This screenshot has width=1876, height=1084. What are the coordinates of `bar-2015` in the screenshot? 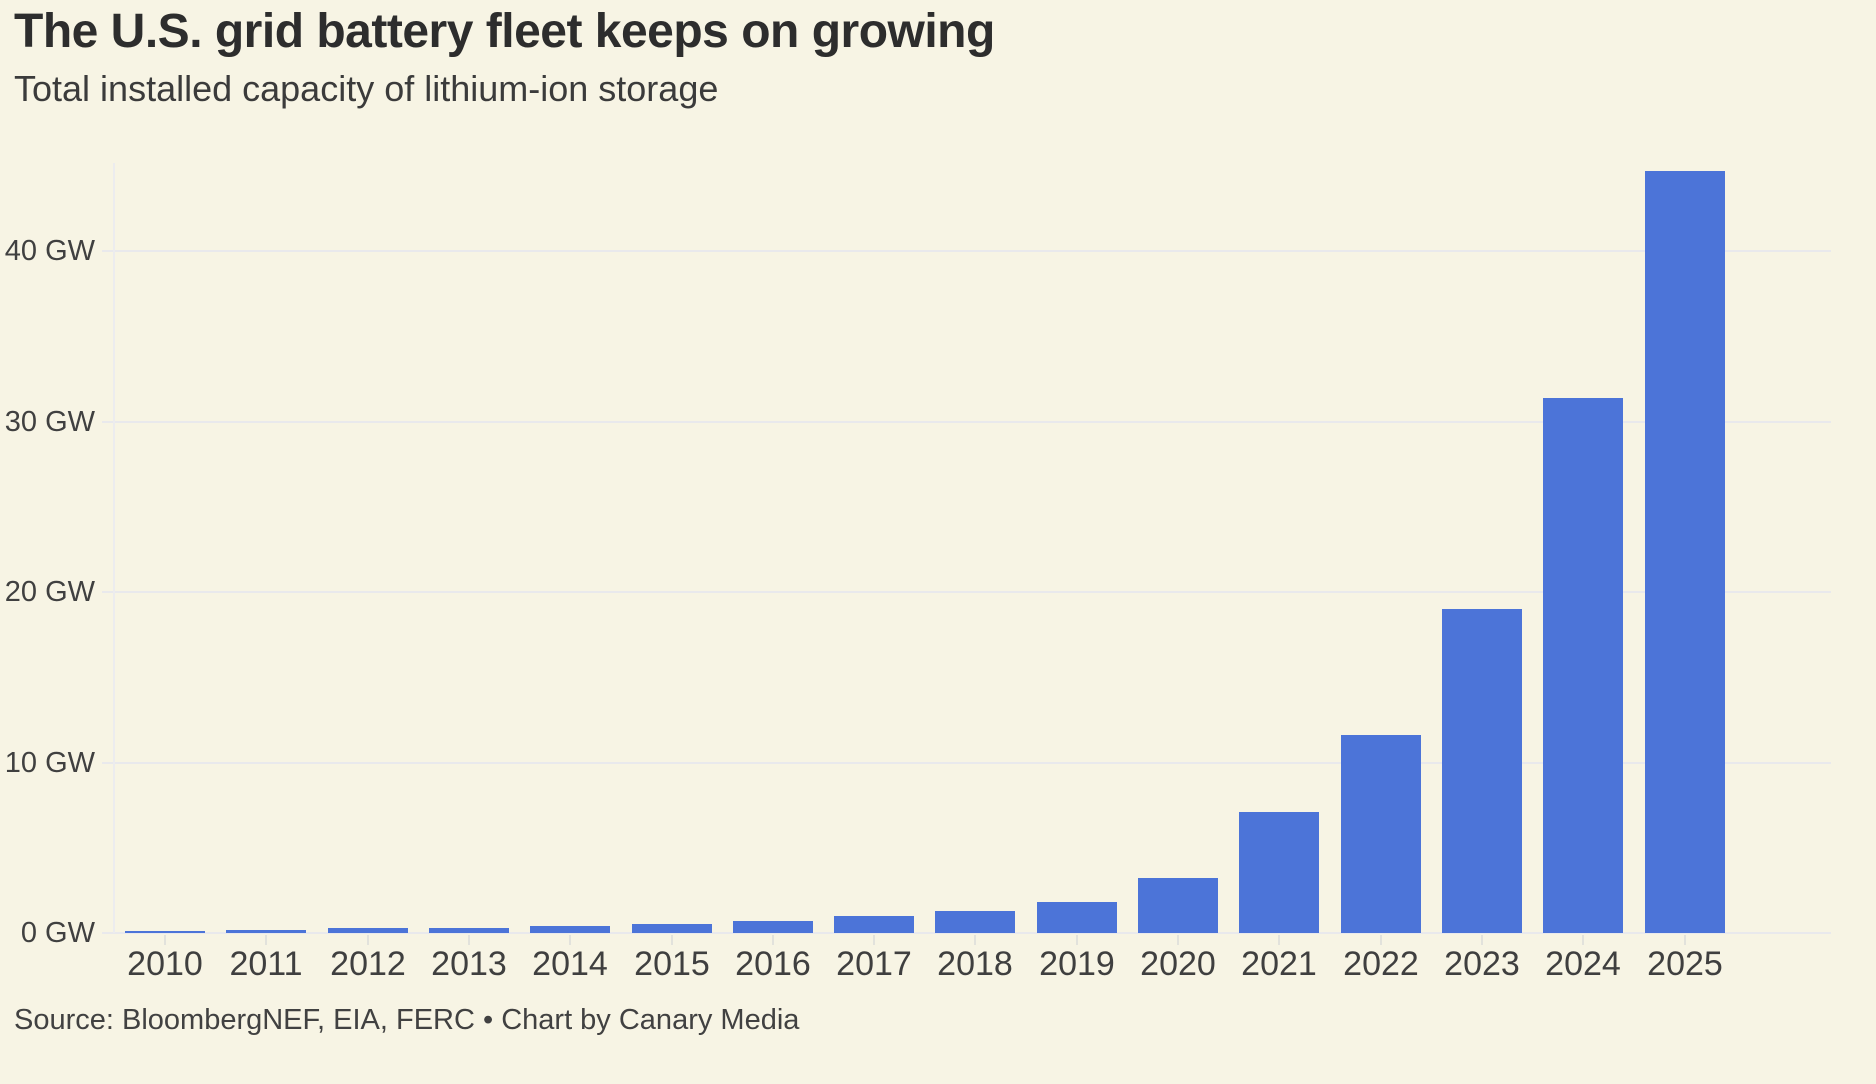 It's located at (672, 928).